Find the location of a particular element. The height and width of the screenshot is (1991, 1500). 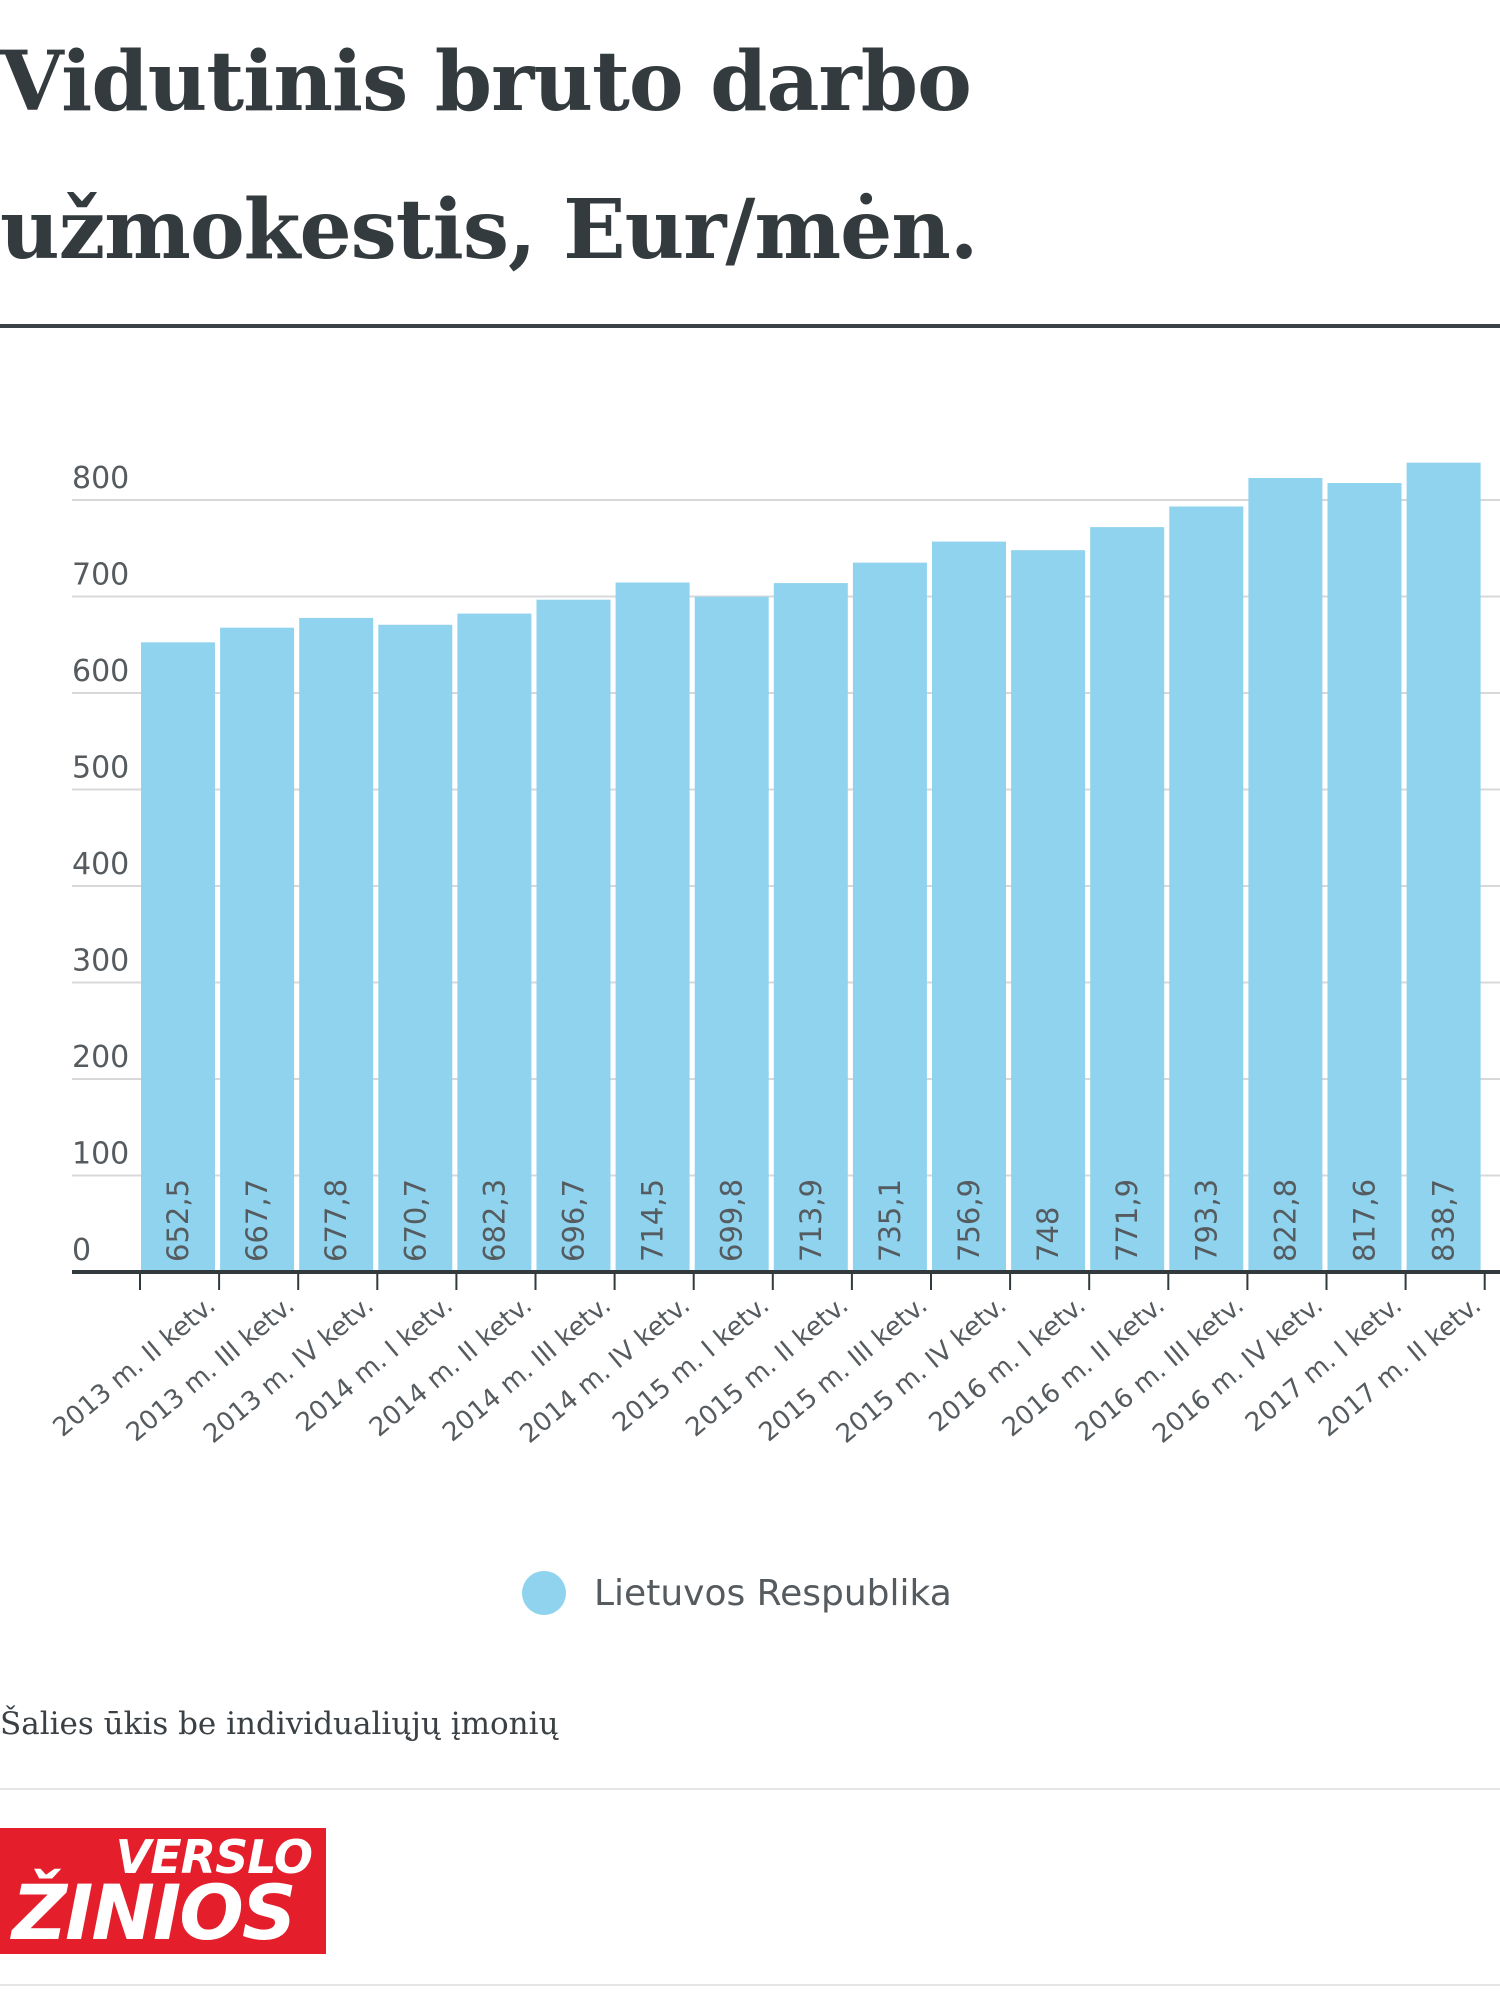

bar-value-label: 822,8 is located at coordinates (1285, 1220).